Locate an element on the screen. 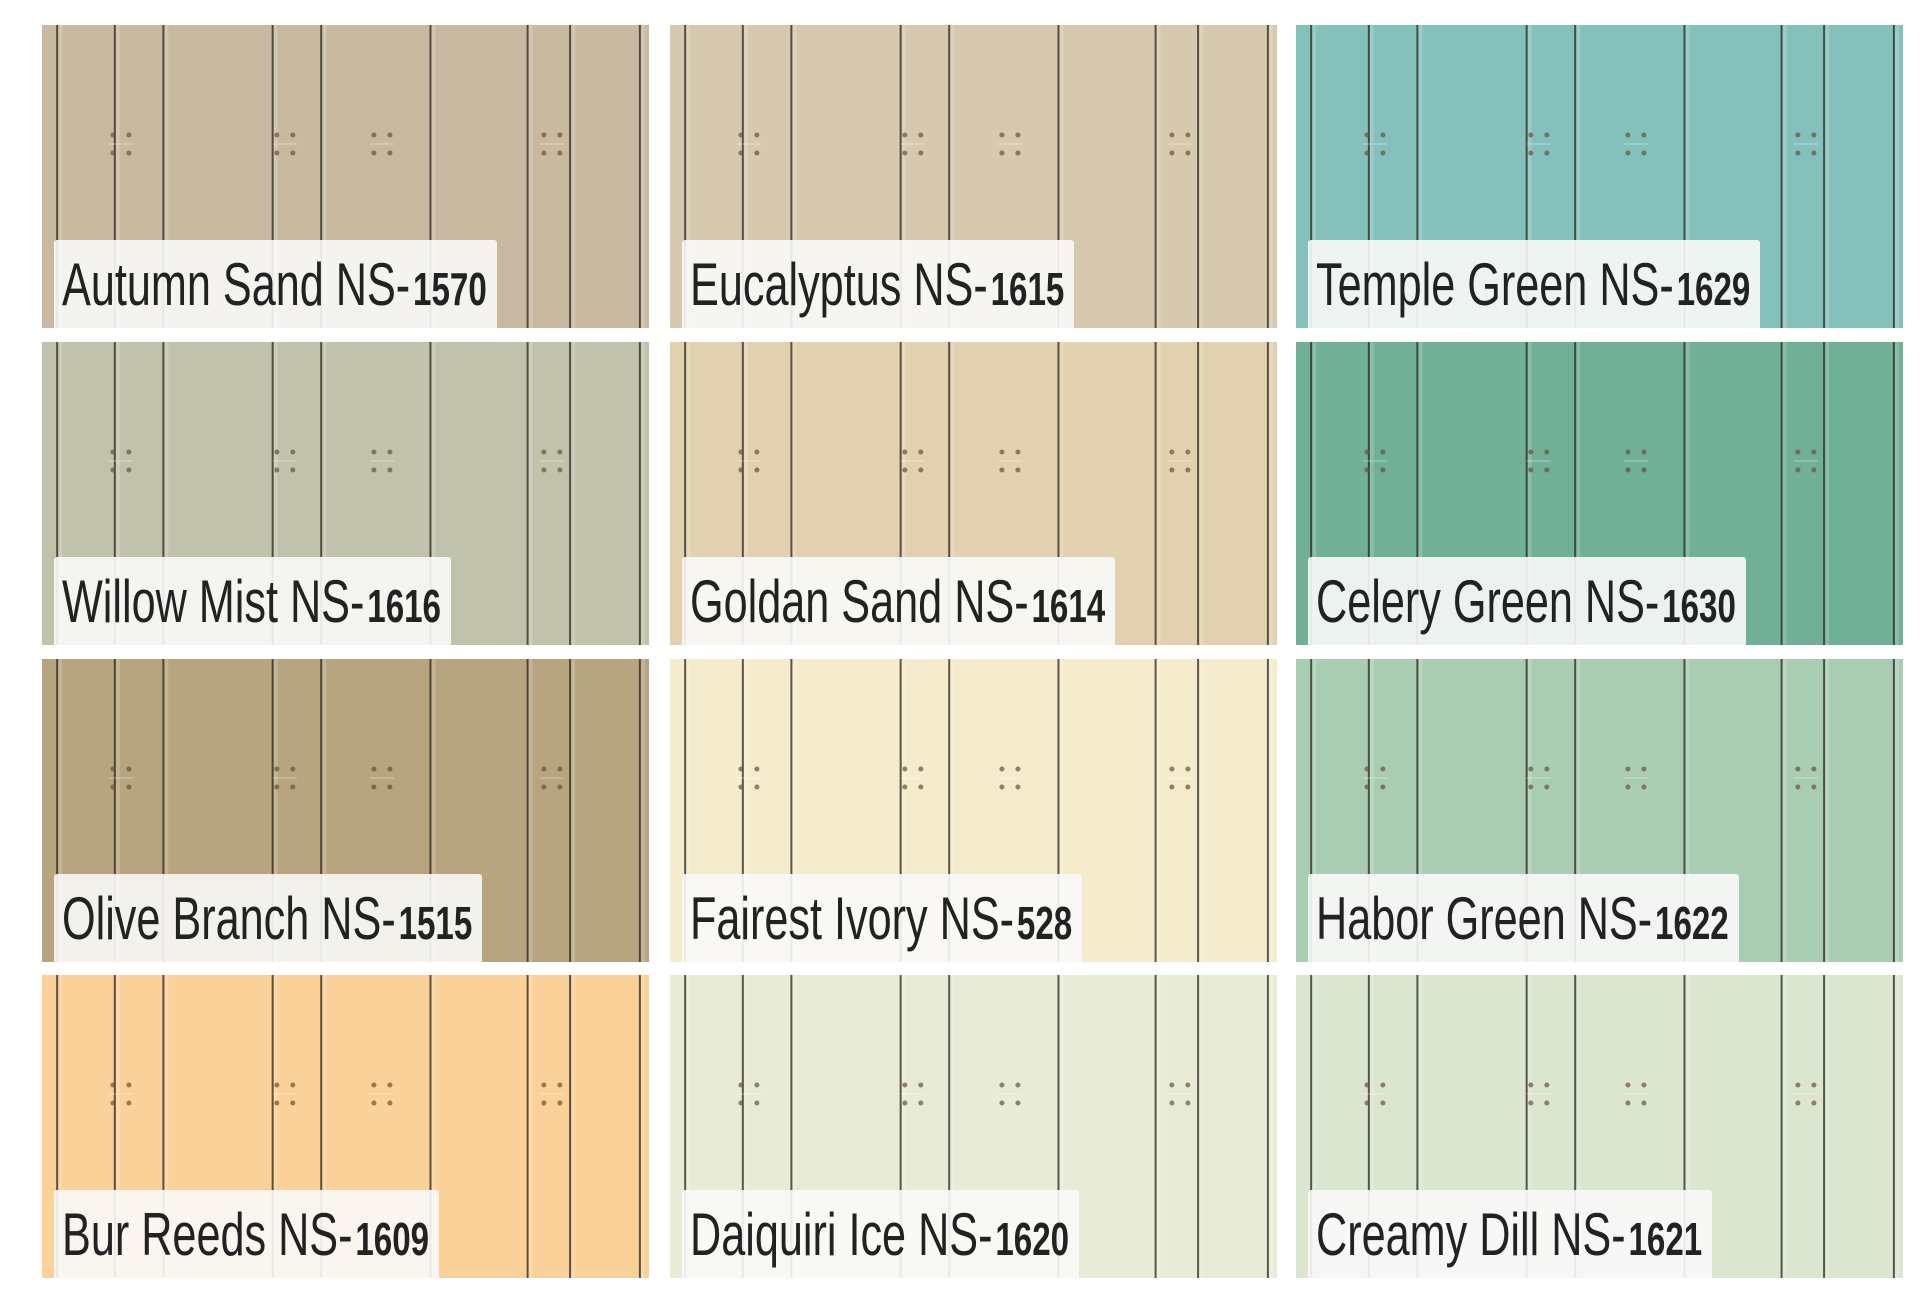 Image resolution: width=1925 pixels, height=1308 pixels. swatch-tile: Celery Green NS-1630 is located at coordinates (1599, 493).